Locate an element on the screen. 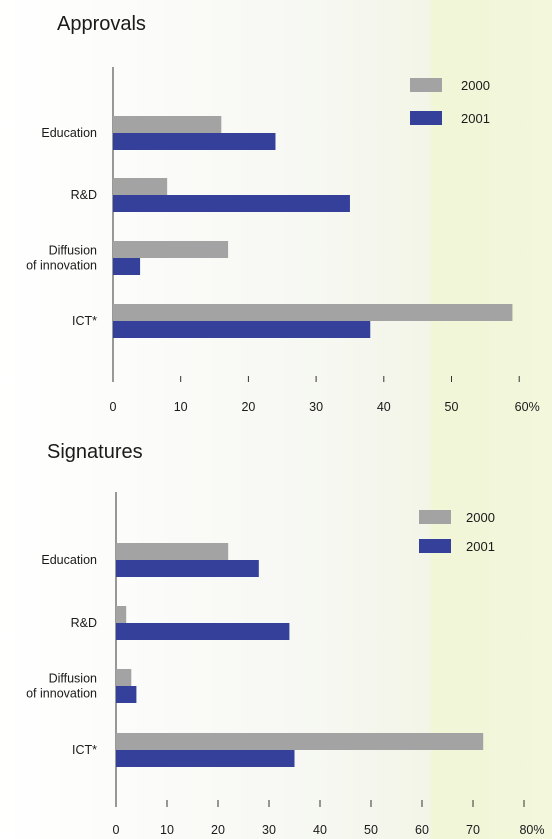 Image resolution: width=552 pixels, height=839 pixels. approvals-title: Approvals is located at coordinates (101, 24).